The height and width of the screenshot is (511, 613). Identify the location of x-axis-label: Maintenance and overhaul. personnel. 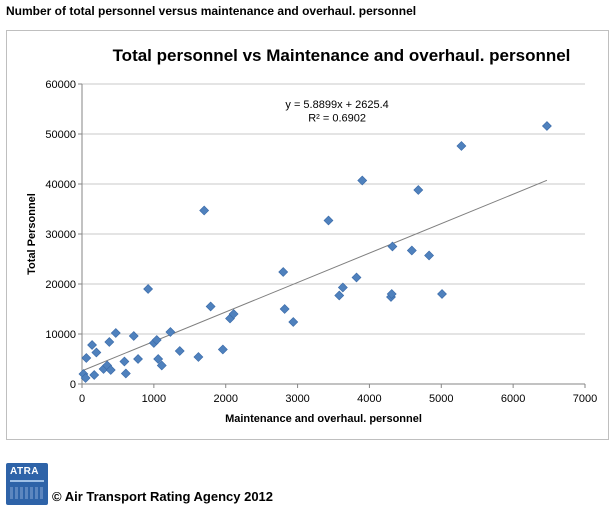
(323, 419).